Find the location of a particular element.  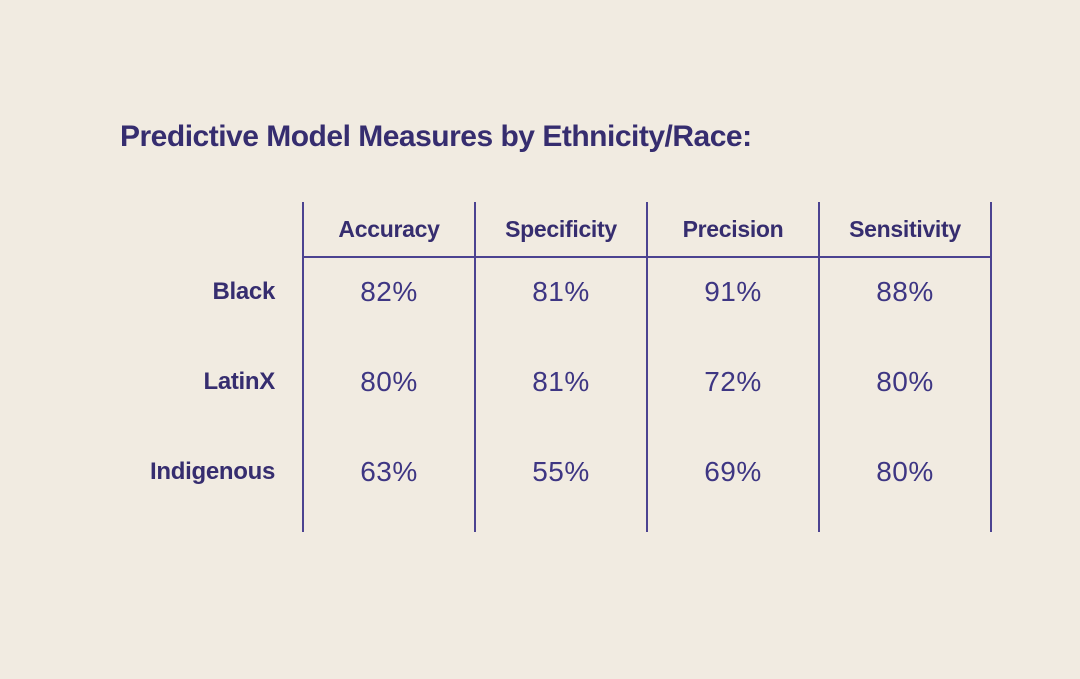

cell-value: 63% is located at coordinates (389, 471).